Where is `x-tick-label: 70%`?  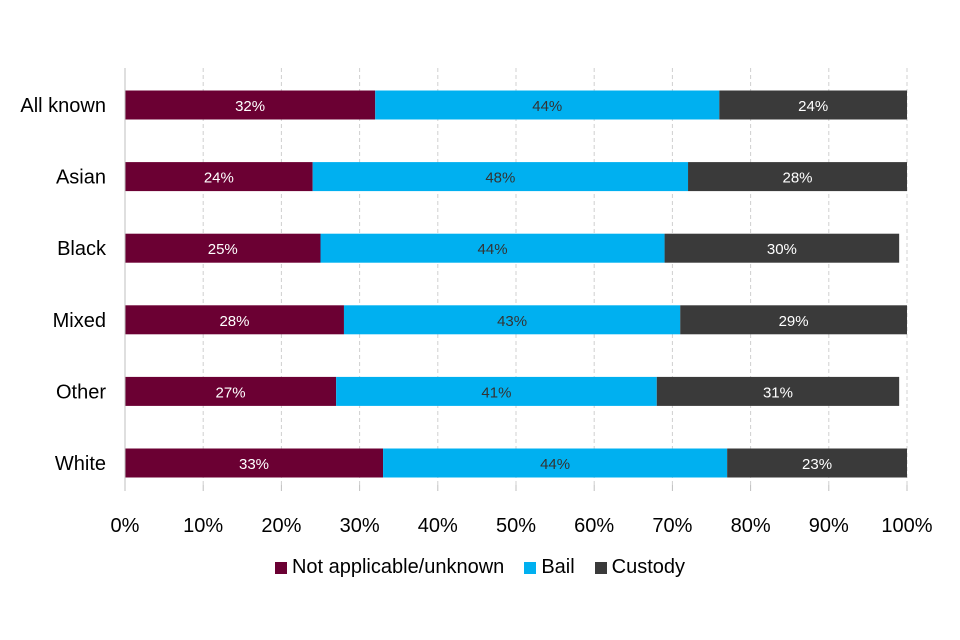 x-tick-label: 70% is located at coordinates (672, 526).